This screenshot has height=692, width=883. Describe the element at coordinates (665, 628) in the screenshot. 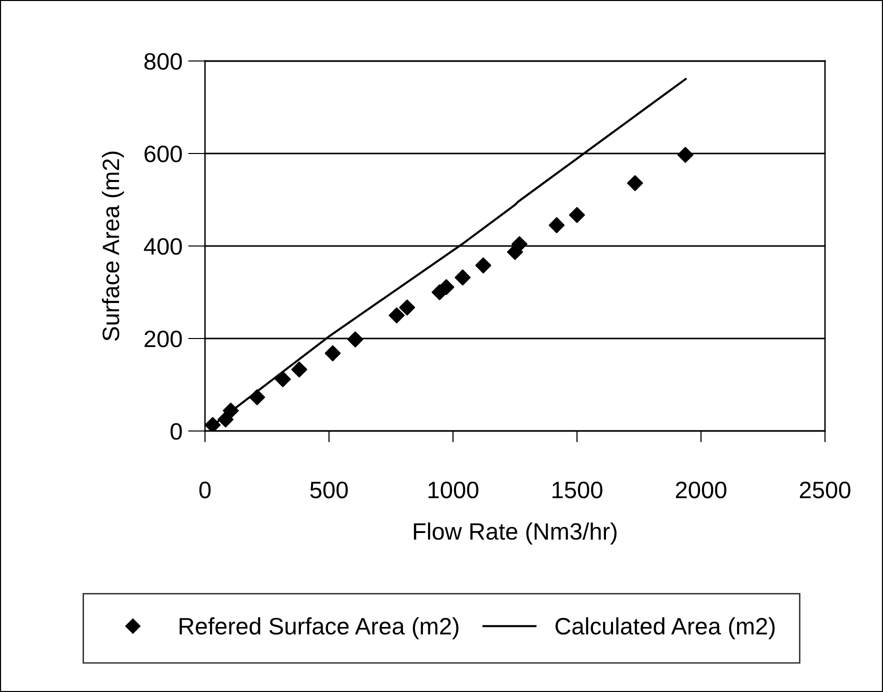

I see `legend-label: Calculated Area (m2)` at that location.